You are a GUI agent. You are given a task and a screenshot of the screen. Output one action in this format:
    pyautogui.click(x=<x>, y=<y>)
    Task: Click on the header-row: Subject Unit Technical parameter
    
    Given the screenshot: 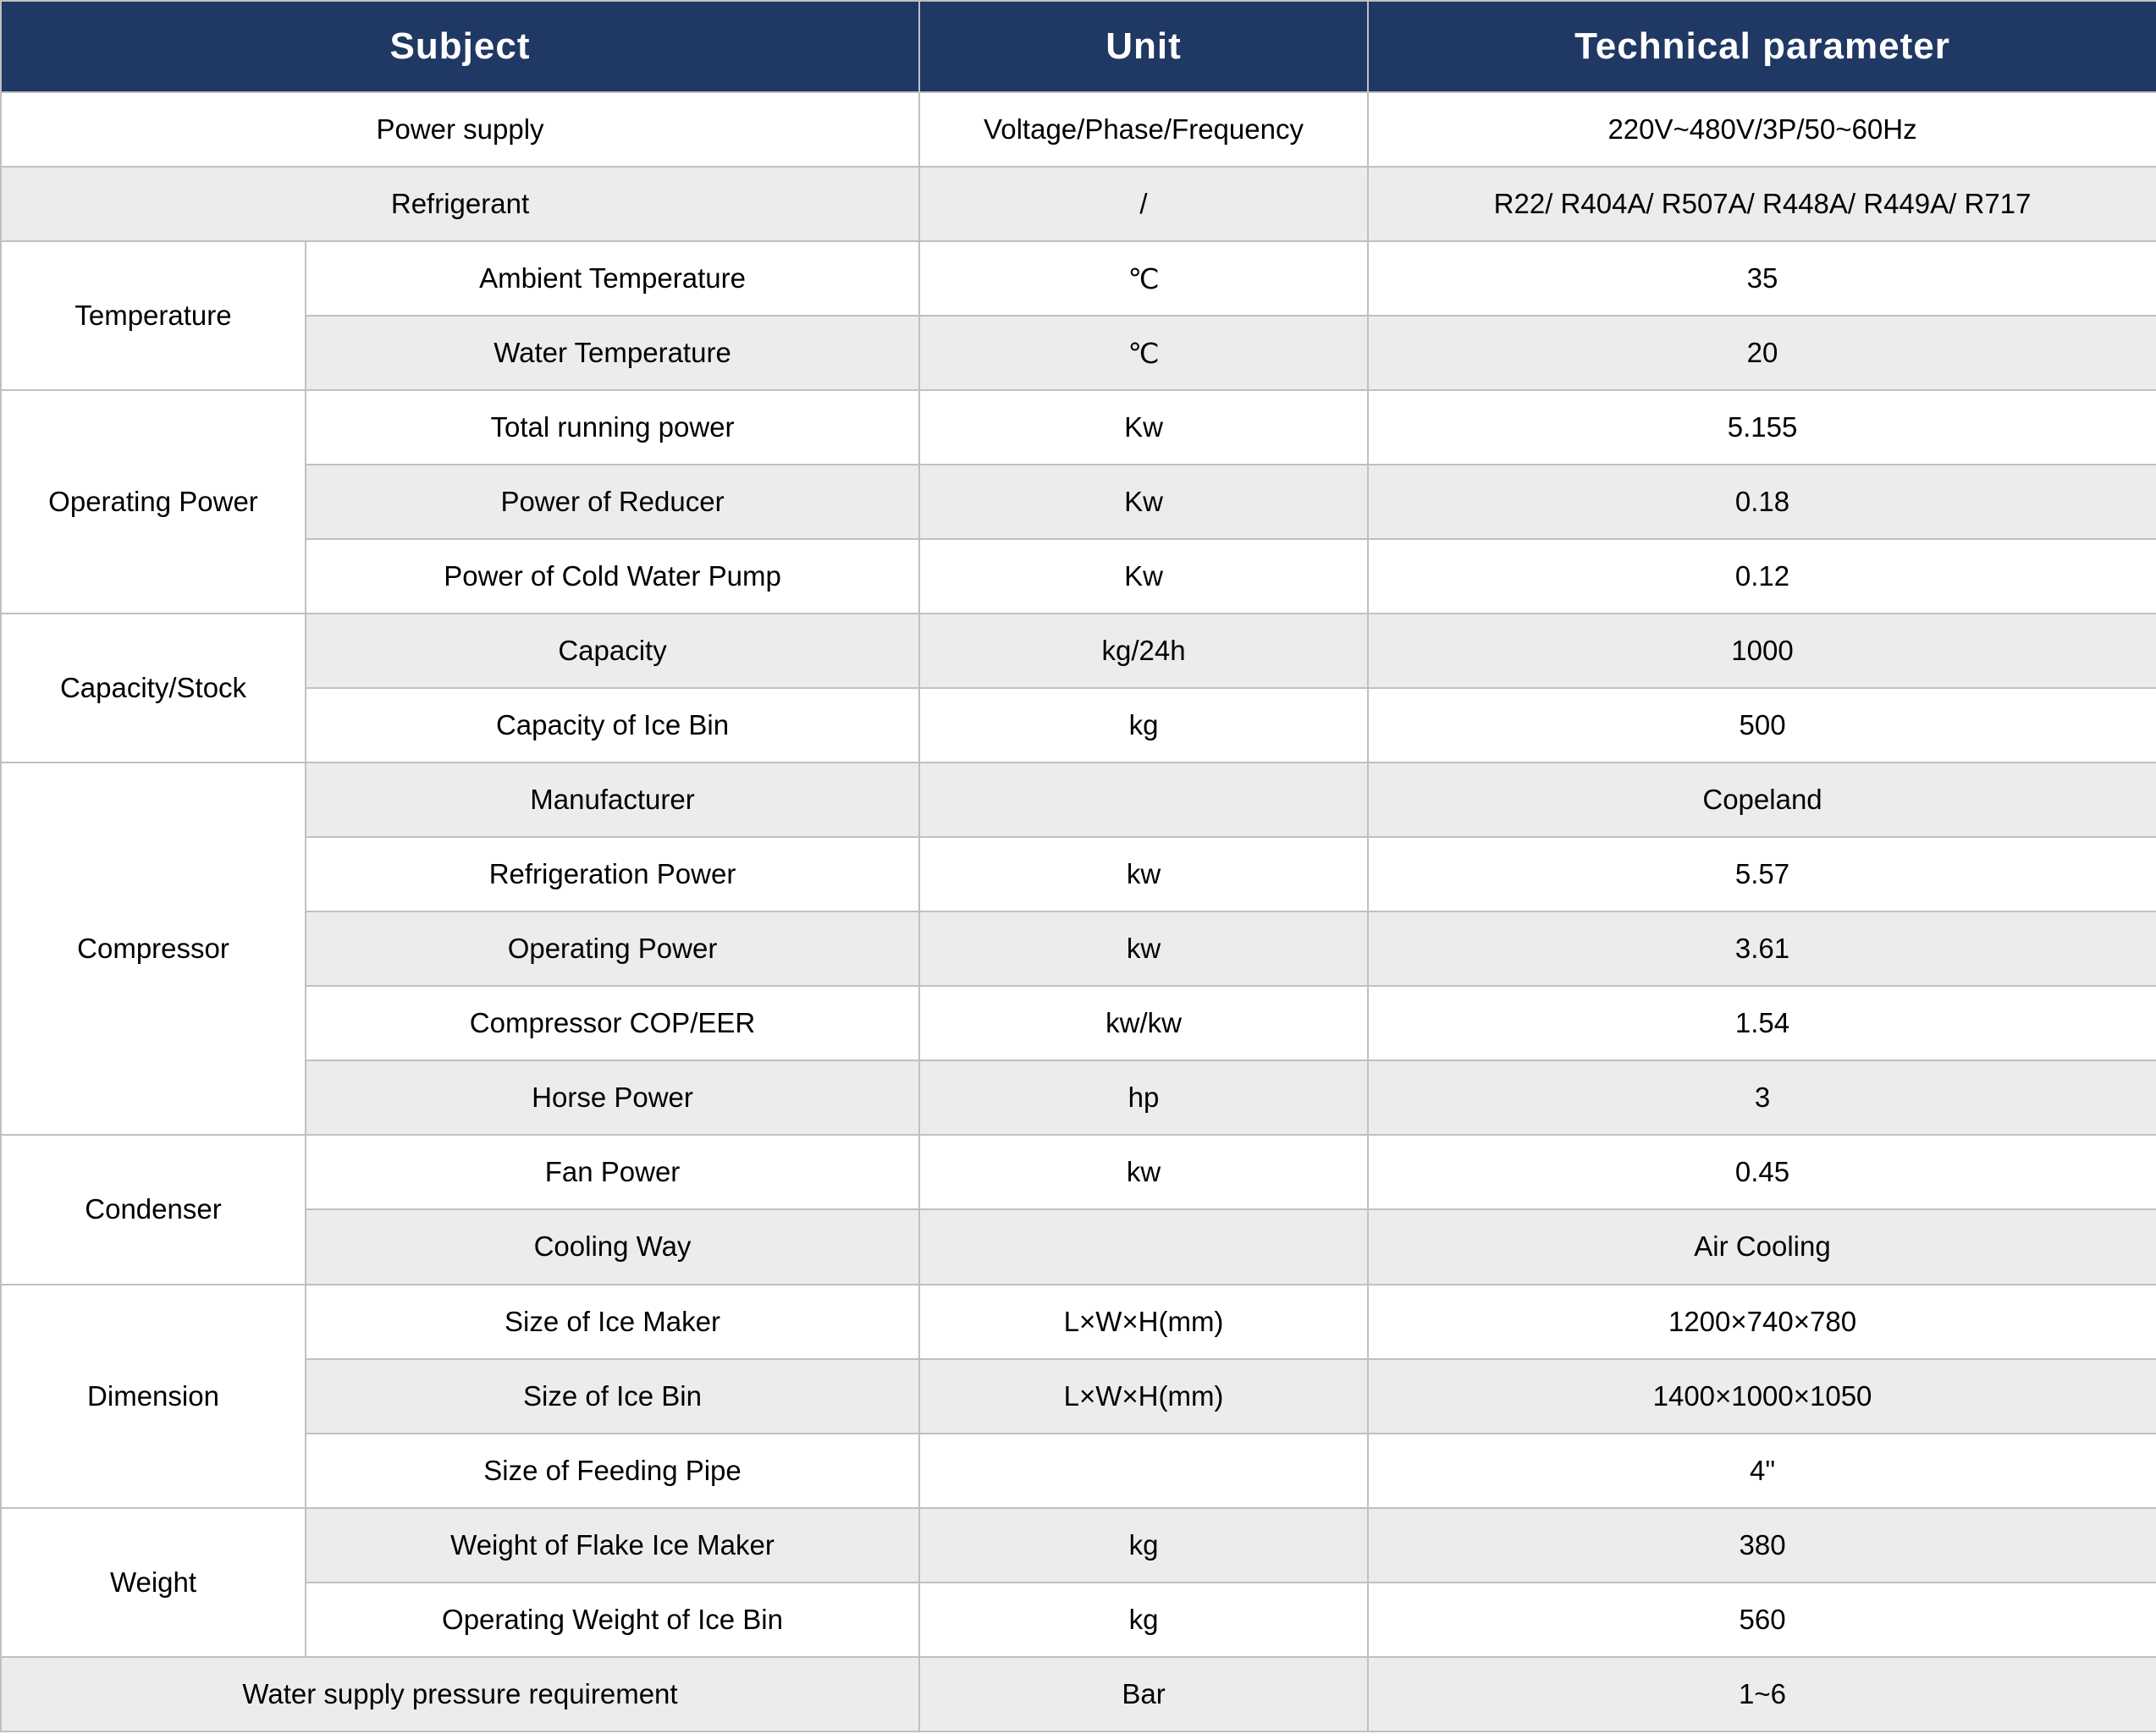 What is the action you would take?
    pyautogui.click(x=1078, y=46)
    